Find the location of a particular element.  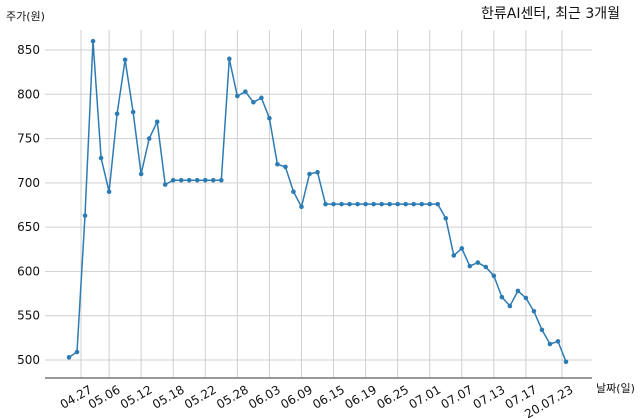

x-tick-label: 05.28 is located at coordinates (232, 396).